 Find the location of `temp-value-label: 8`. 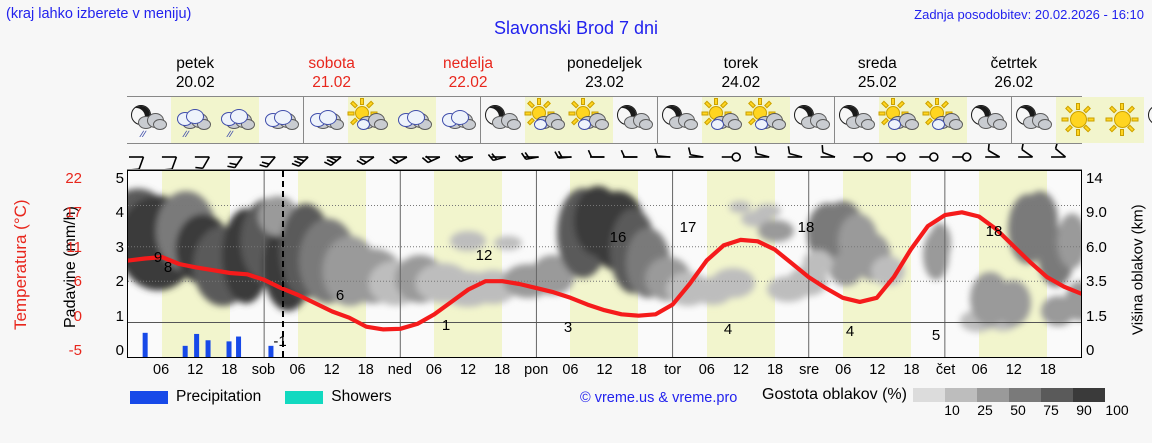

temp-value-label: 8 is located at coordinates (168, 267).